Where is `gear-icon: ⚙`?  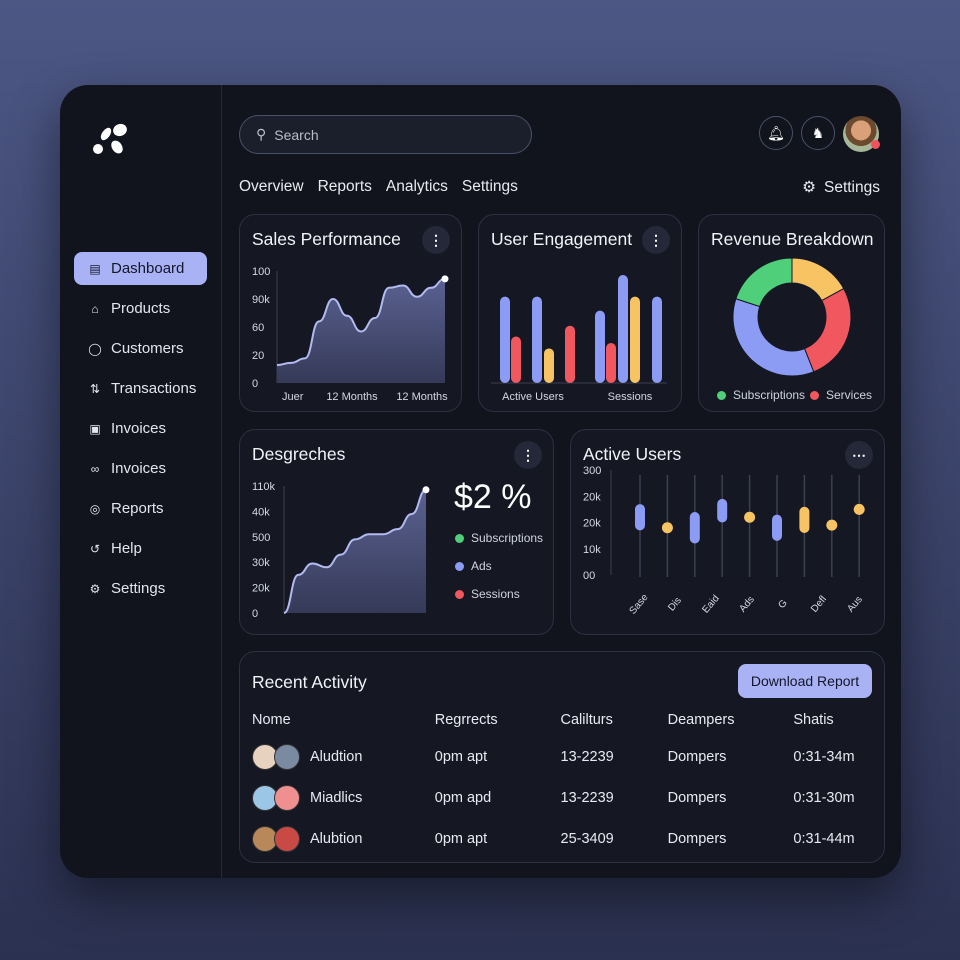
gear-icon: ⚙ is located at coordinates (809, 187).